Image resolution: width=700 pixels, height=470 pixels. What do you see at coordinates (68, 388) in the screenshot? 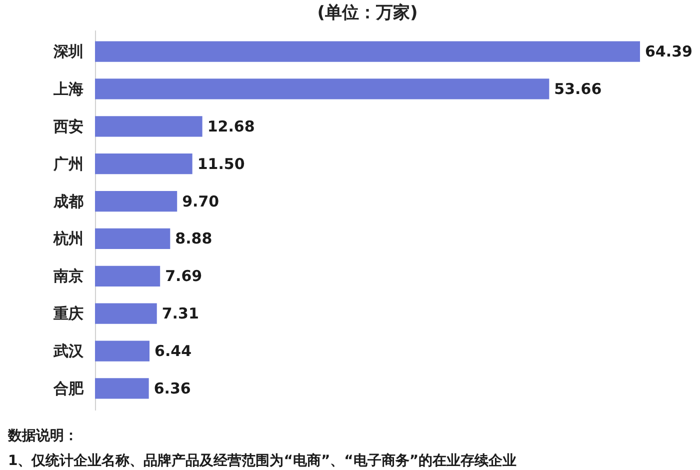
I see `y-tick-label: 合肥` at bounding box center [68, 388].